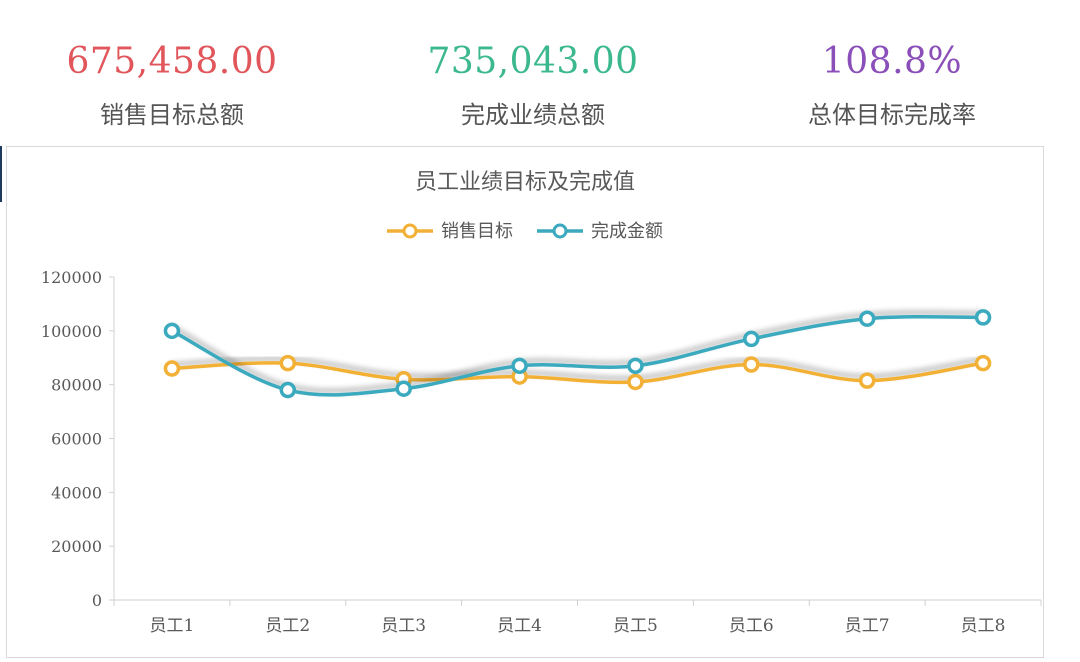  What do you see at coordinates (97, 600) in the screenshot?
I see `y-tick-label: 0` at bounding box center [97, 600].